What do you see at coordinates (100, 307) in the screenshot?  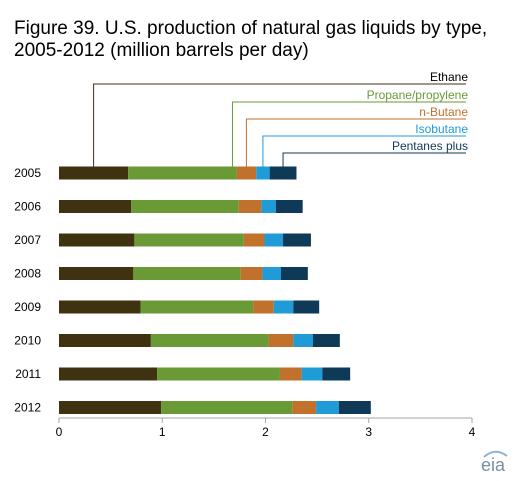 I see `bar-2009-ethane` at bounding box center [100, 307].